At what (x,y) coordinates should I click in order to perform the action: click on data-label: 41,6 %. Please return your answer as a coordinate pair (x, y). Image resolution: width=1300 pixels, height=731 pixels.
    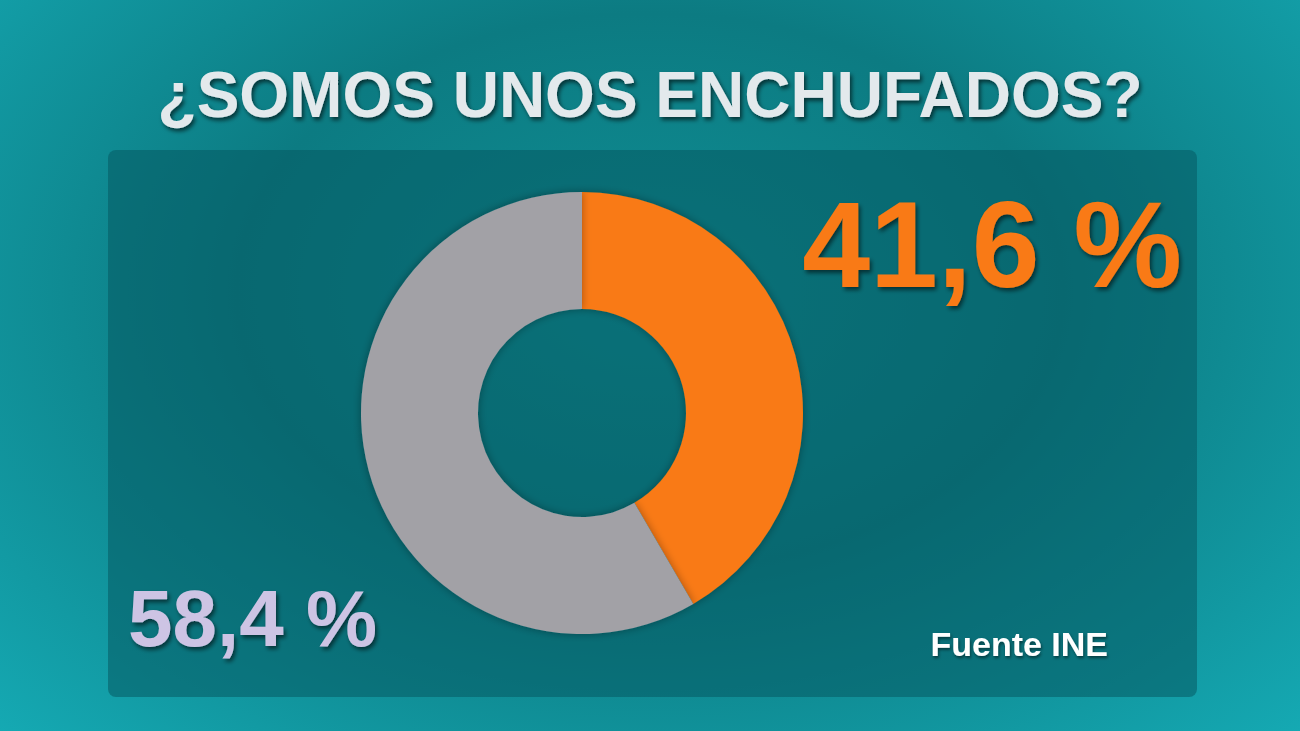
    Looking at the image, I should click on (992, 245).